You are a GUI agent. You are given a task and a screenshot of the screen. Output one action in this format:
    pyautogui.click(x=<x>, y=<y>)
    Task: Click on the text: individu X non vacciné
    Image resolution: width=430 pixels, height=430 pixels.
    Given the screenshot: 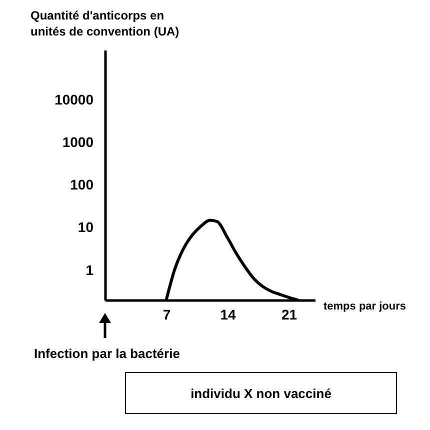 What is the action you would take?
    pyautogui.click(x=261, y=393)
    